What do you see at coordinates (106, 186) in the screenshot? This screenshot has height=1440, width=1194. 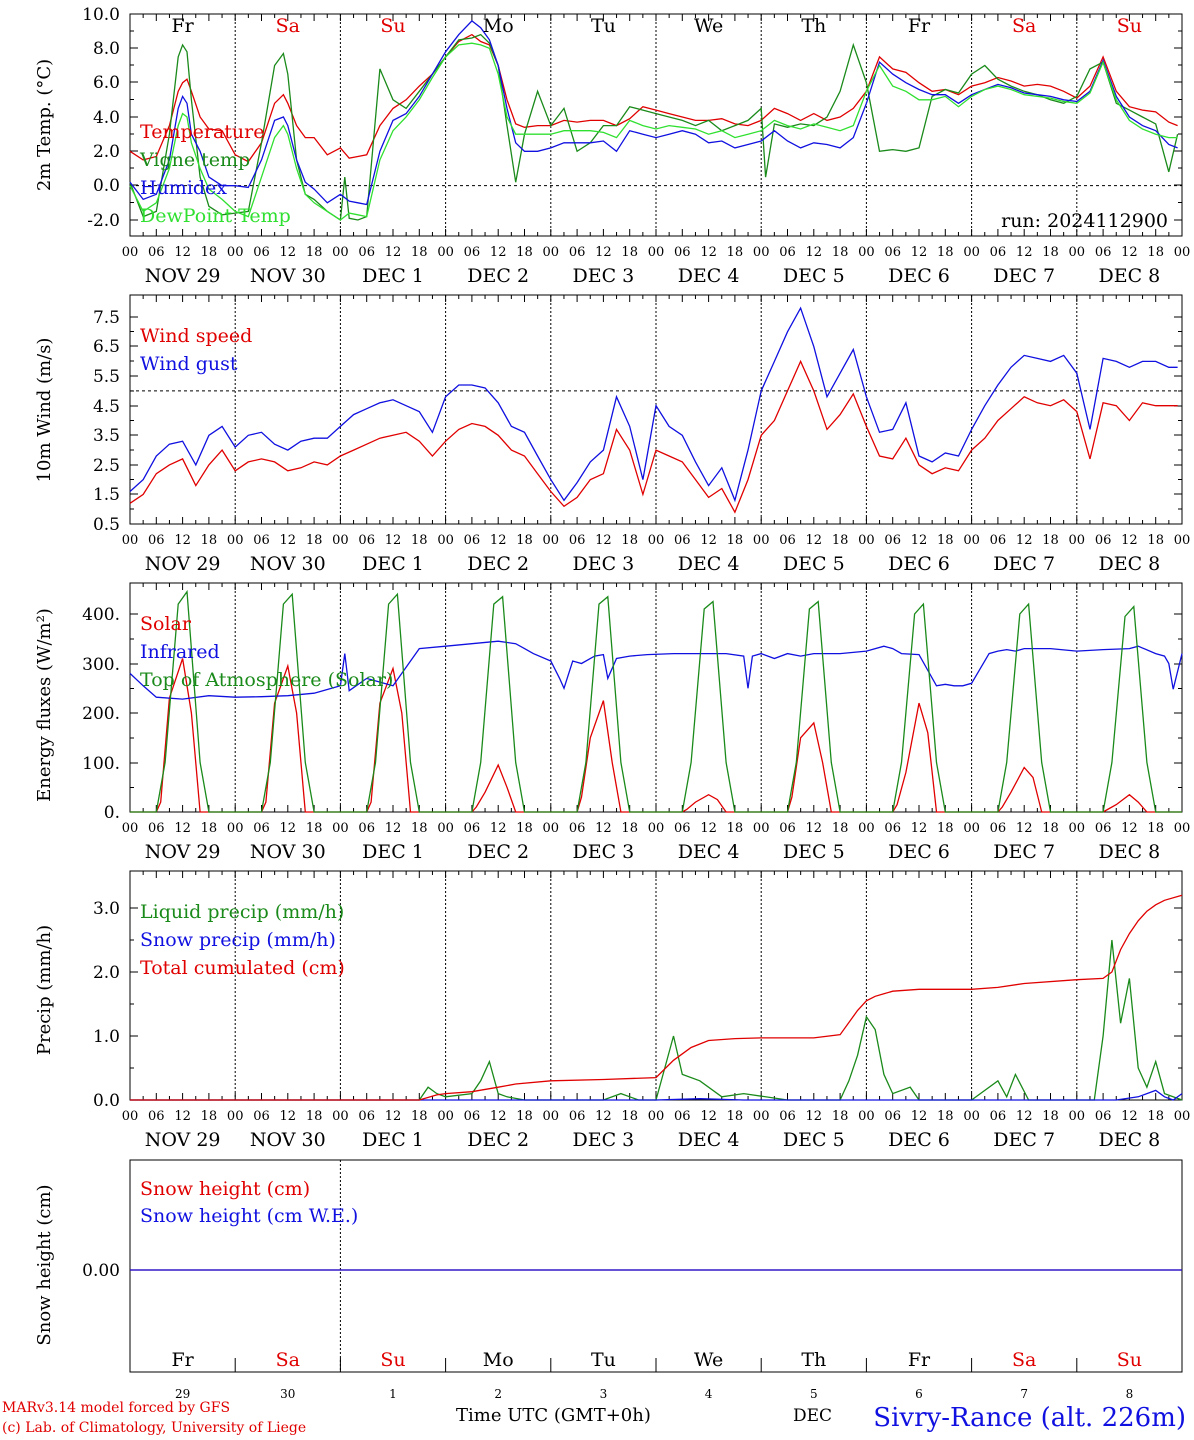 I see `y-tick-label: 0.0` at bounding box center [106, 186].